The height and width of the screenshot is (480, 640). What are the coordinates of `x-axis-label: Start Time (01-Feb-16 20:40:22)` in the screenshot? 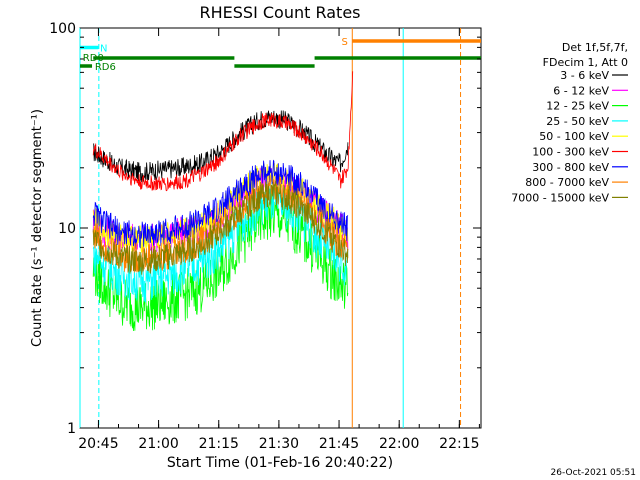 It's located at (280, 463).